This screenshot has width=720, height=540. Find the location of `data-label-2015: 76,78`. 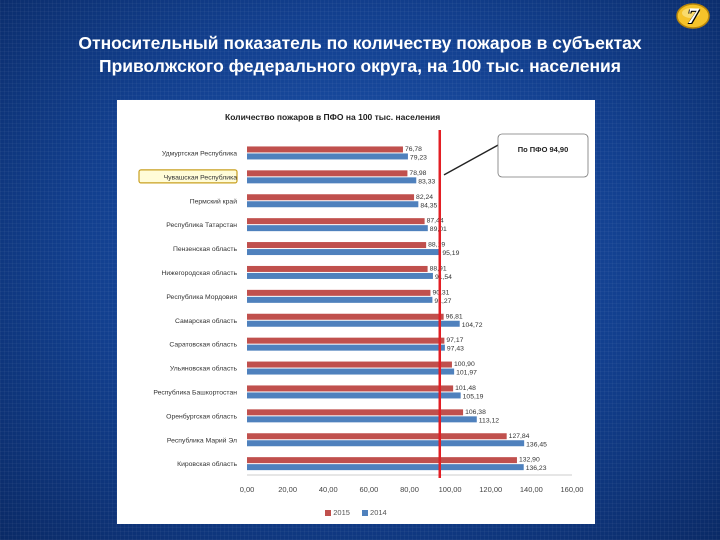

data-label-2015: 76,78 is located at coordinates (413, 149).